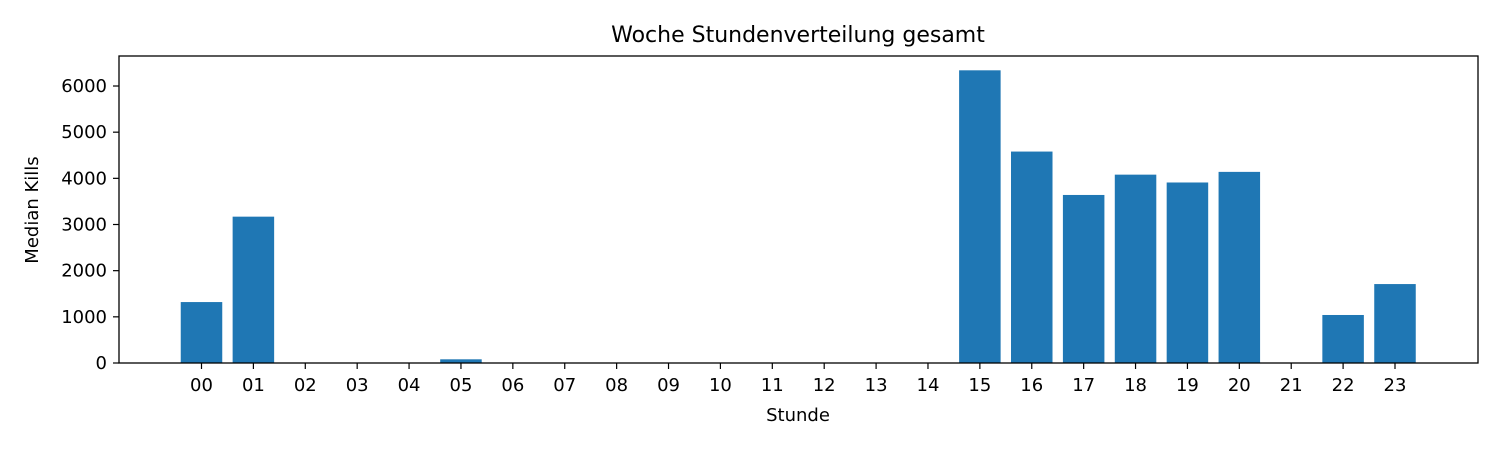 Image resolution: width=1500 pixels, height=450 pixels. What do you see at coordinates (798, 35) in the screenshot?
I see `chart-title: Woche Stundenverteilung gesamt` at bounding box center [798, 35].